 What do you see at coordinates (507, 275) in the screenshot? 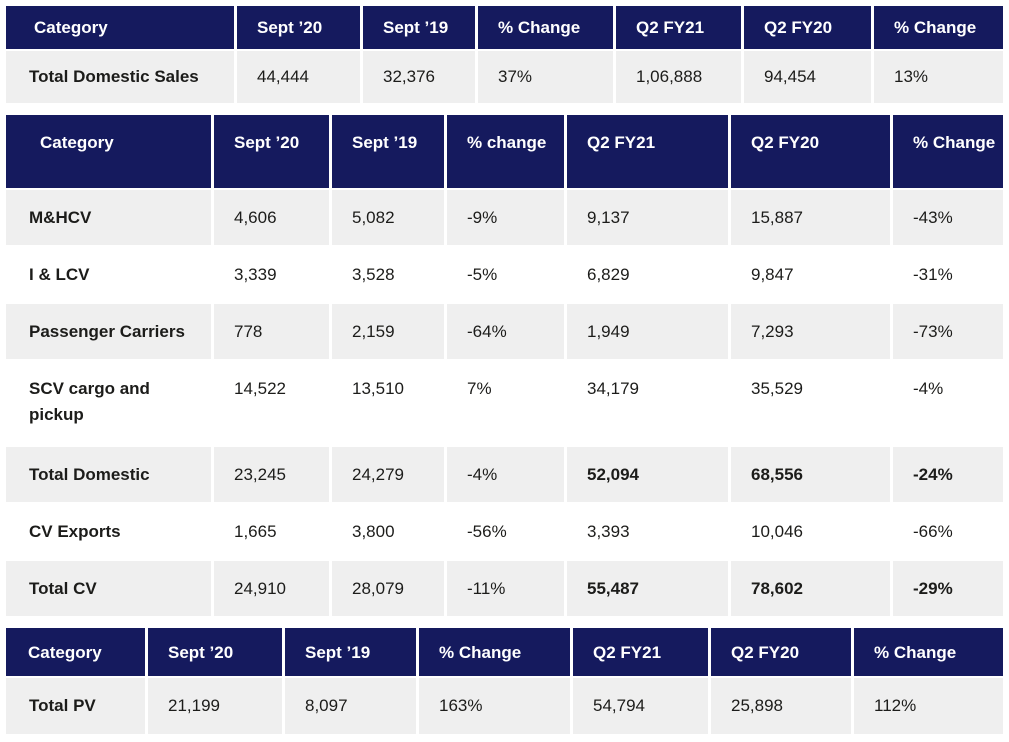
I see `value-cell: -5%` at bounding box center [507, 275].